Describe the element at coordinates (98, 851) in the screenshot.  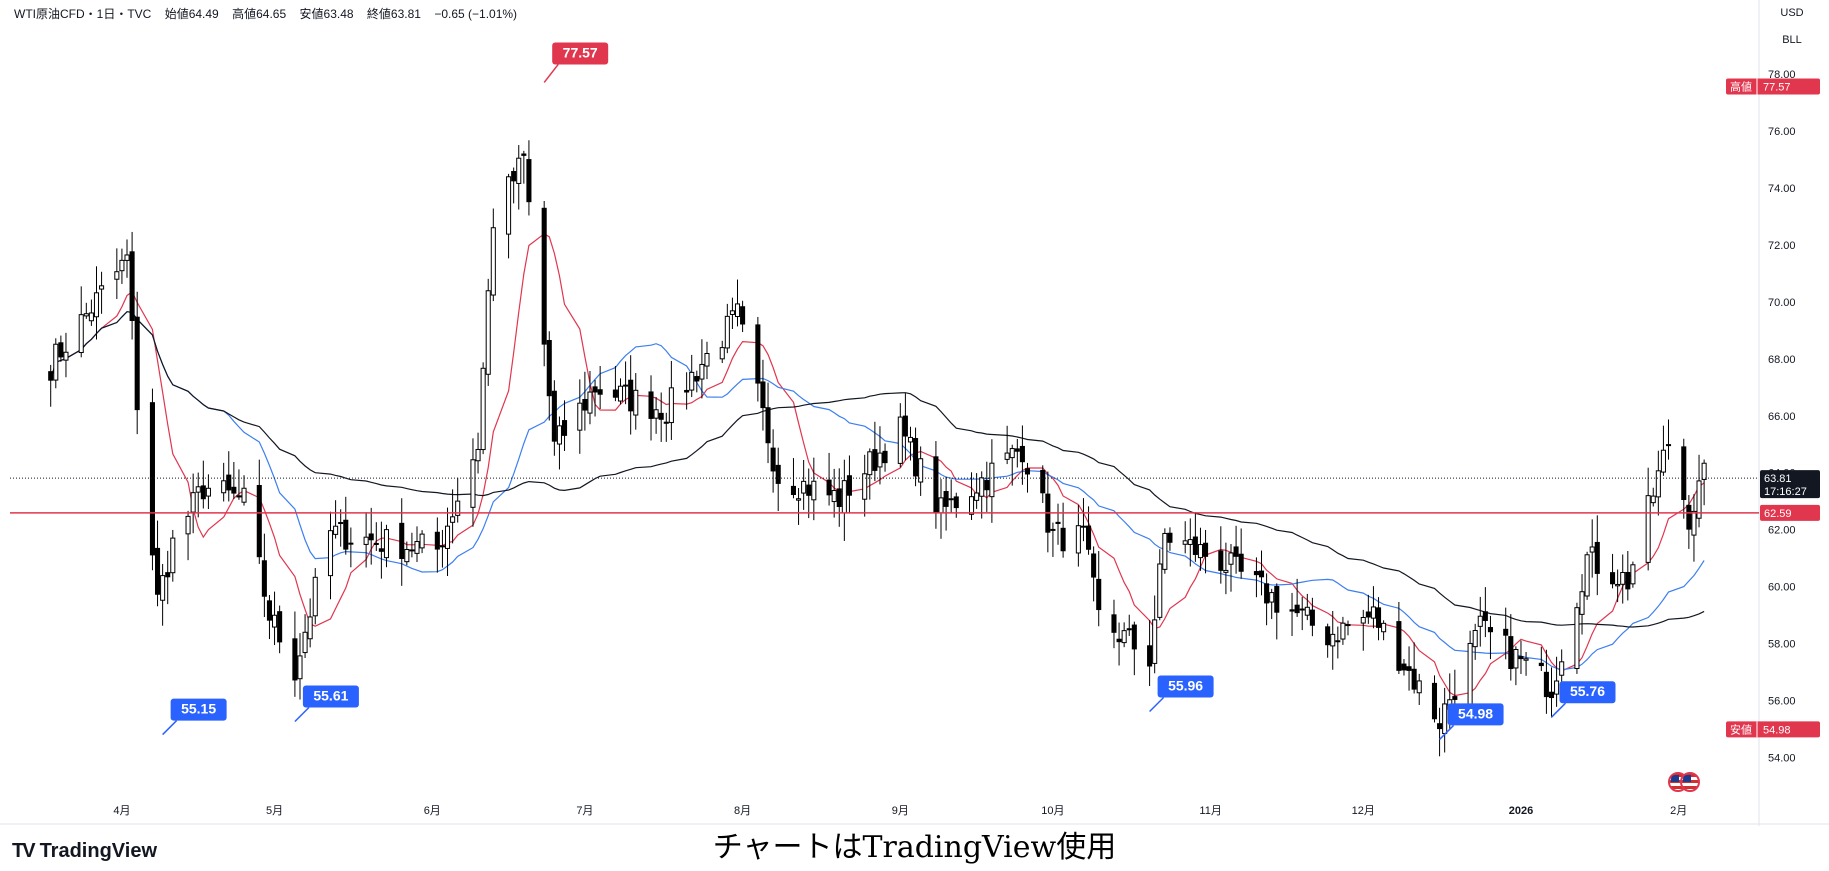
I see `brand-name: TradingView` at that location.